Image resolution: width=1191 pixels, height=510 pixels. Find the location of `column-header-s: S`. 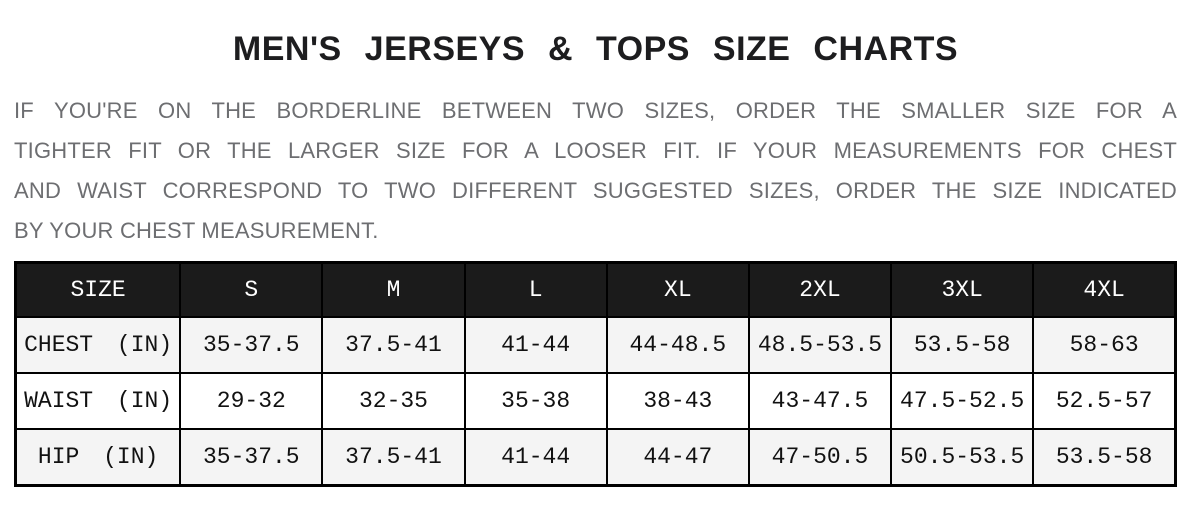

column-header-s: S is located at coordinates (251, 289).